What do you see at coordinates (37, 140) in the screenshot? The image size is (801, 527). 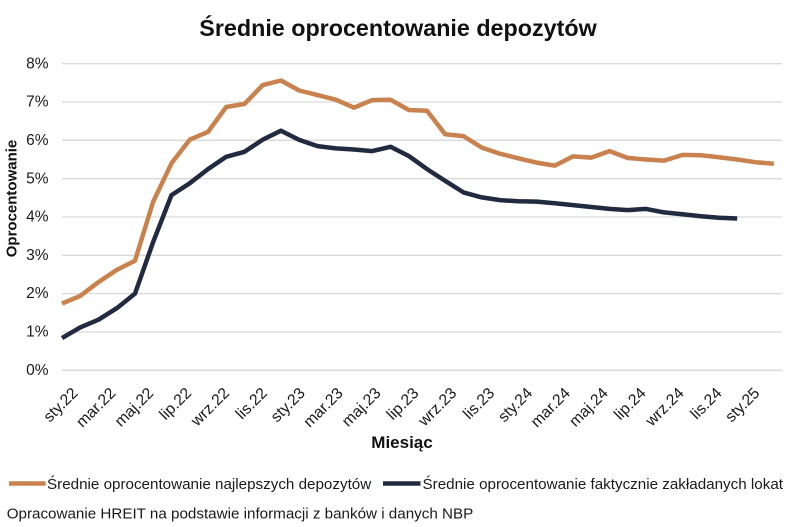 I see `svg-text: 6%` at bounding box center [37, 140].